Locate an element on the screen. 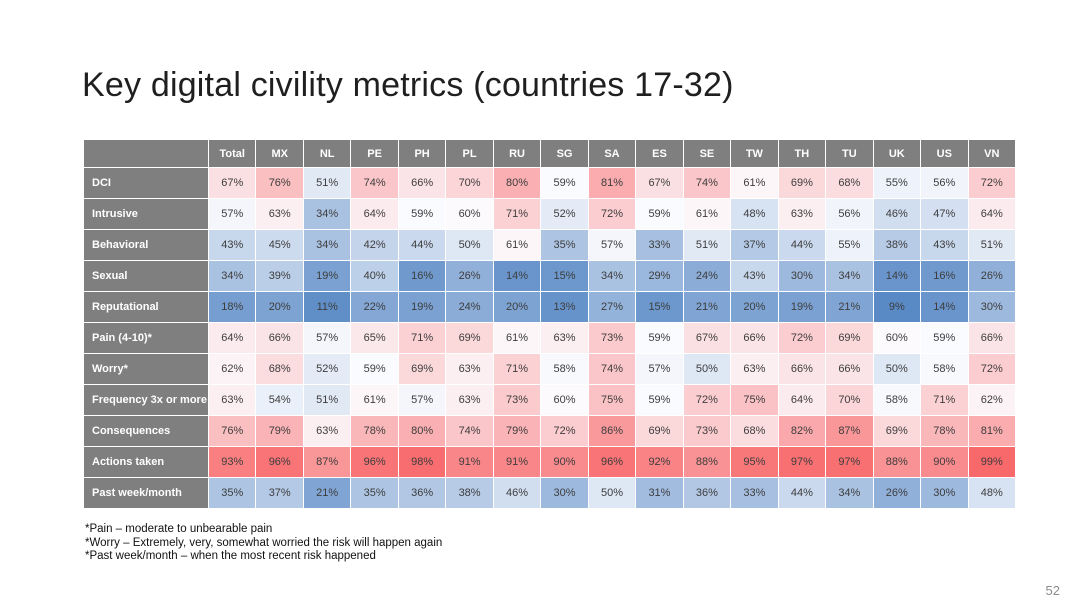 The image size is (1080, 608). heatmap-cell: 62% is located at coordinates (232, 369).